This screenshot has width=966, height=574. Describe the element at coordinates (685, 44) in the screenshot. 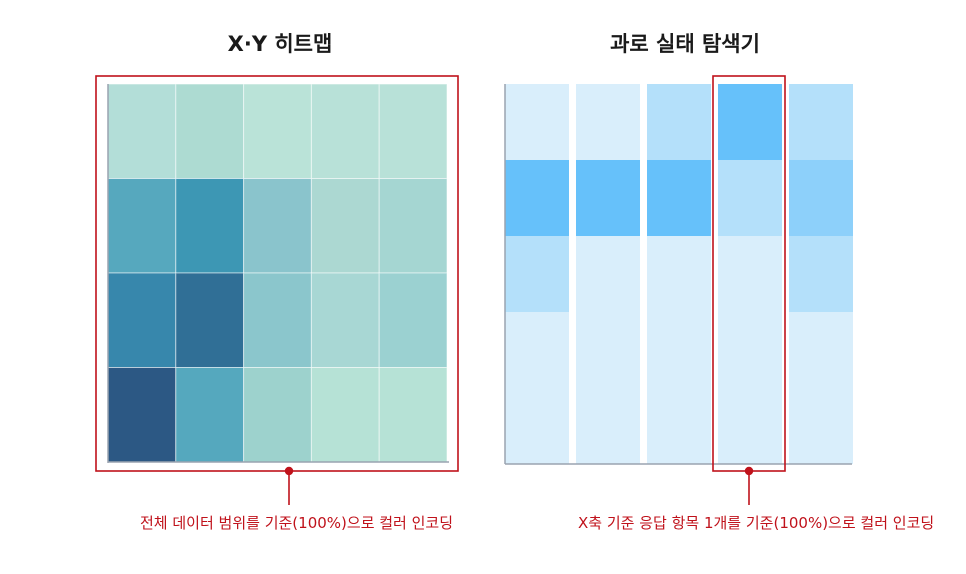

I see `explorer-title: 과로 실태 탐색기` at that location.